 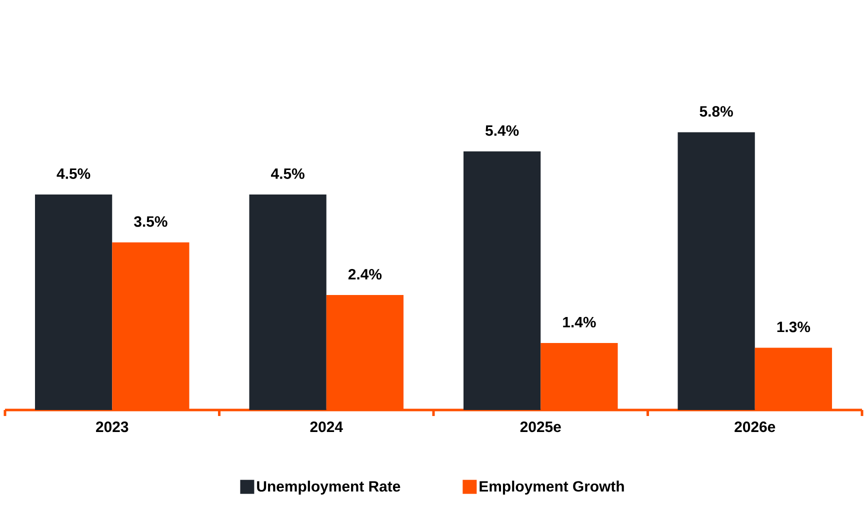 I want to click on data-label: 2.4%, so click(x=365, y=274).